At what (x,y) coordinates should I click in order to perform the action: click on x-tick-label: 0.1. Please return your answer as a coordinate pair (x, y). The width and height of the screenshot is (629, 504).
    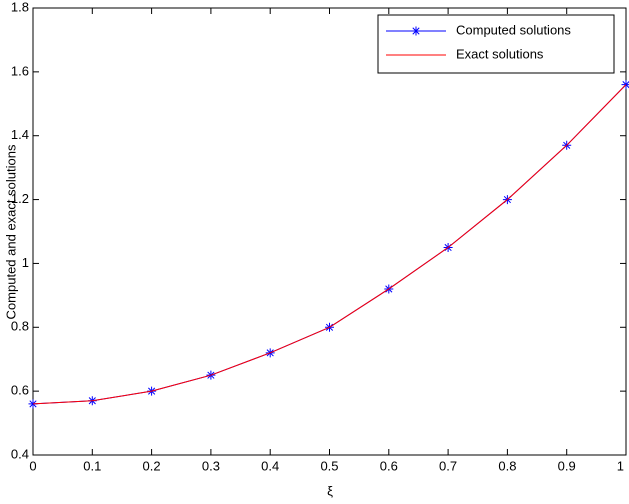
    Looking at the image, I should click on (92, 465).